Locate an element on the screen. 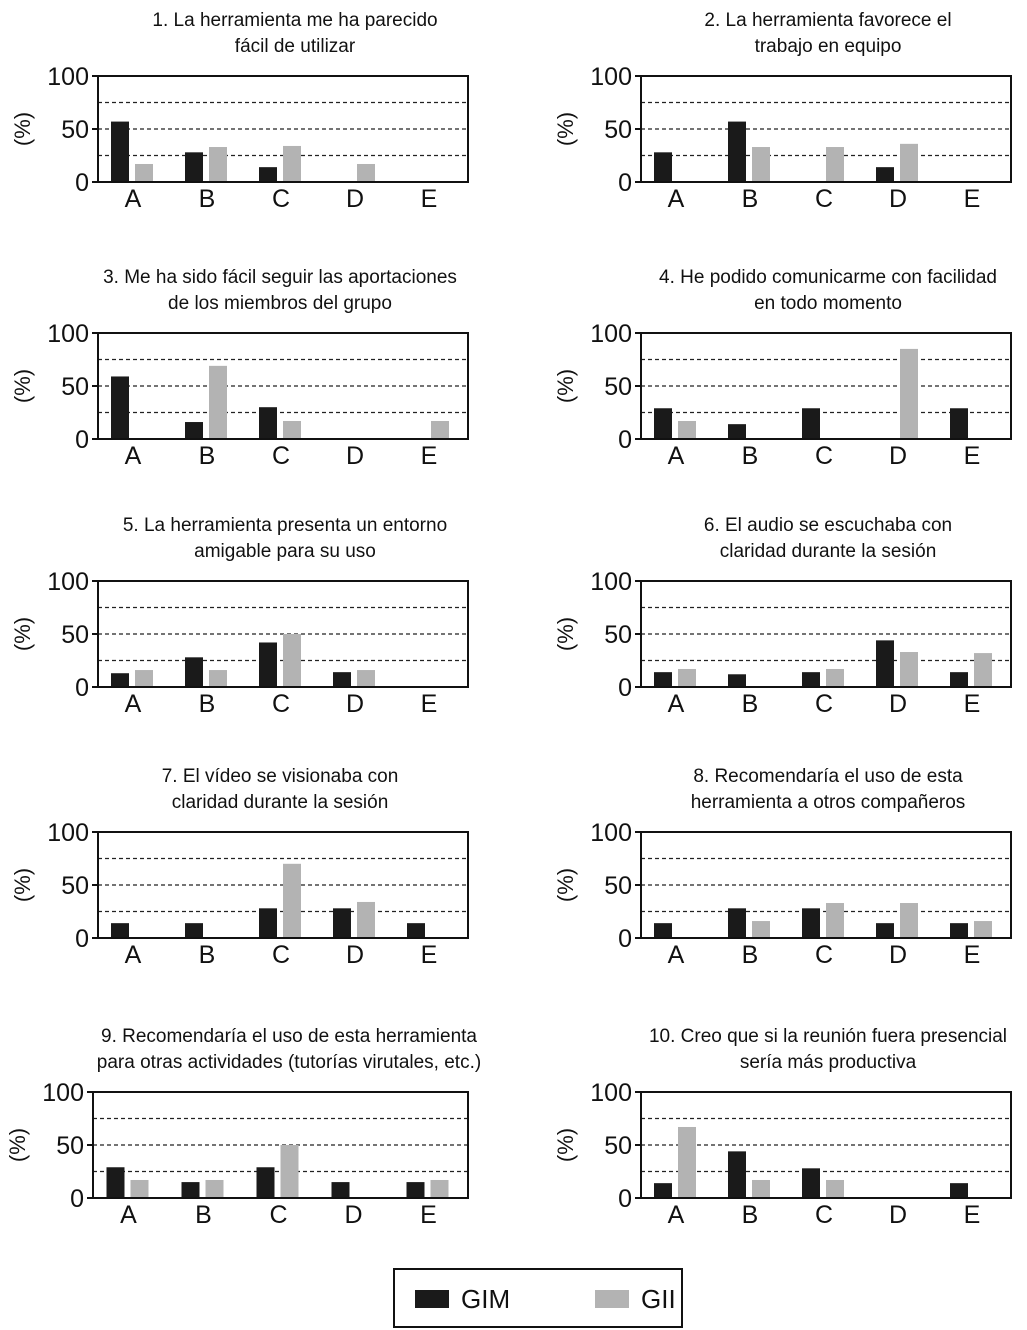 The width and height of the screenshot is (1027, 1330). category-label: A is located at coordinates (128, 1215).